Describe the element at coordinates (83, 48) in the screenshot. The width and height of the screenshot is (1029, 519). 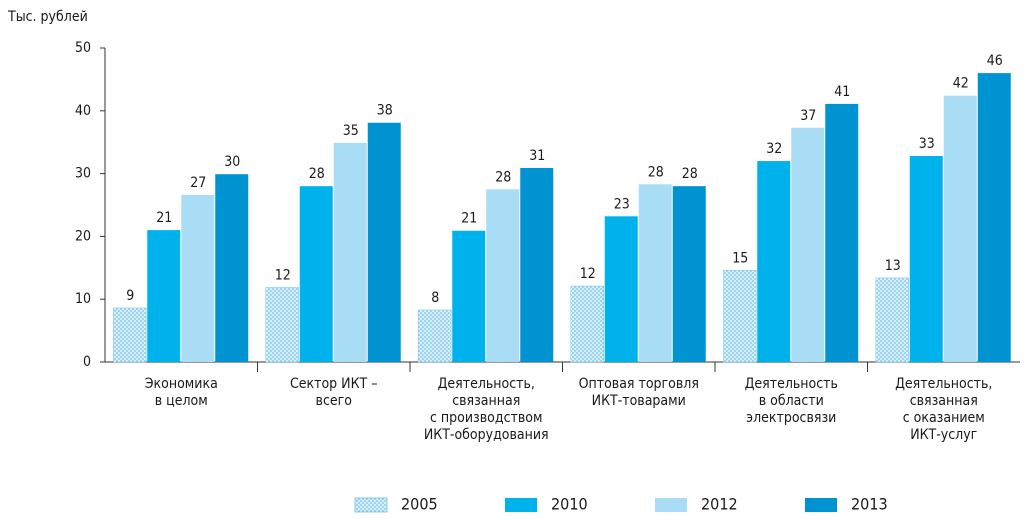
I see `y-tick-label: 50` at that location.